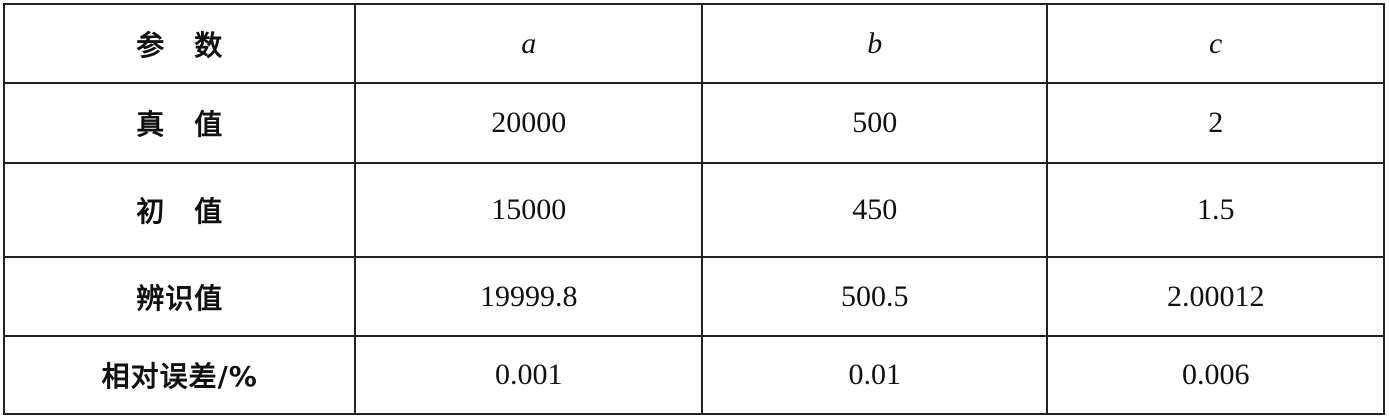 The image size is (1389, 420). What do you see at coordinates (179, 43) in the screenshot?
I see `header-parameter: 参 数` at bounding box center [179, 43].